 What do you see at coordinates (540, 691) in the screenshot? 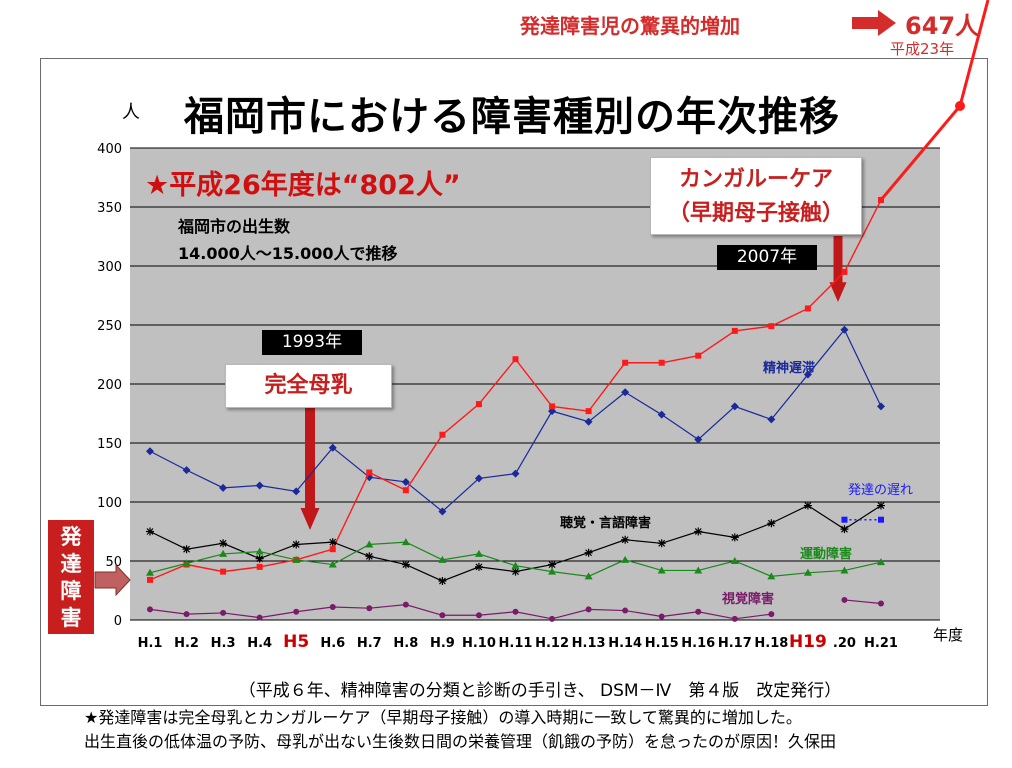
I see `dsm-note: （平成６年、精神障害の分類と診断の手引き、 DSM－Ⅳ 第４版 改定発行）` at bounding box center [540, 691].